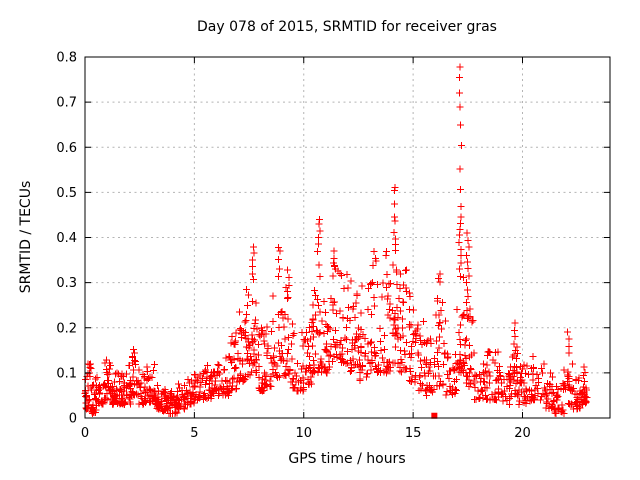  I want to click on svg-text: 0.1, so click(66, 373).